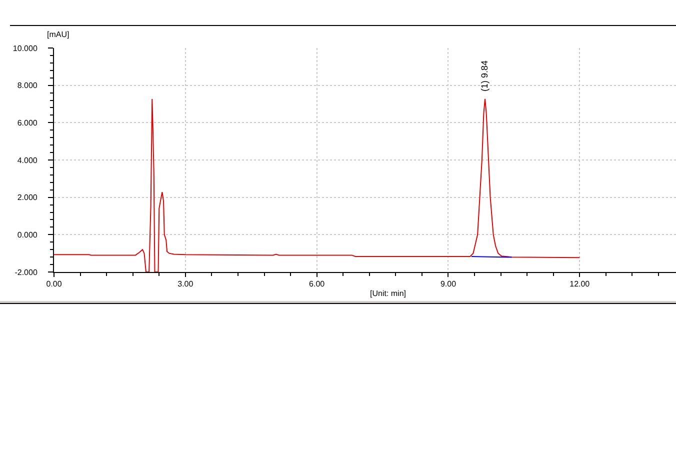 The height and width of the screenshot is (453, 676). Describe the element at coordinates (485, 76) in the screenshot. I see `annotation: (1) 9.84` at that location.